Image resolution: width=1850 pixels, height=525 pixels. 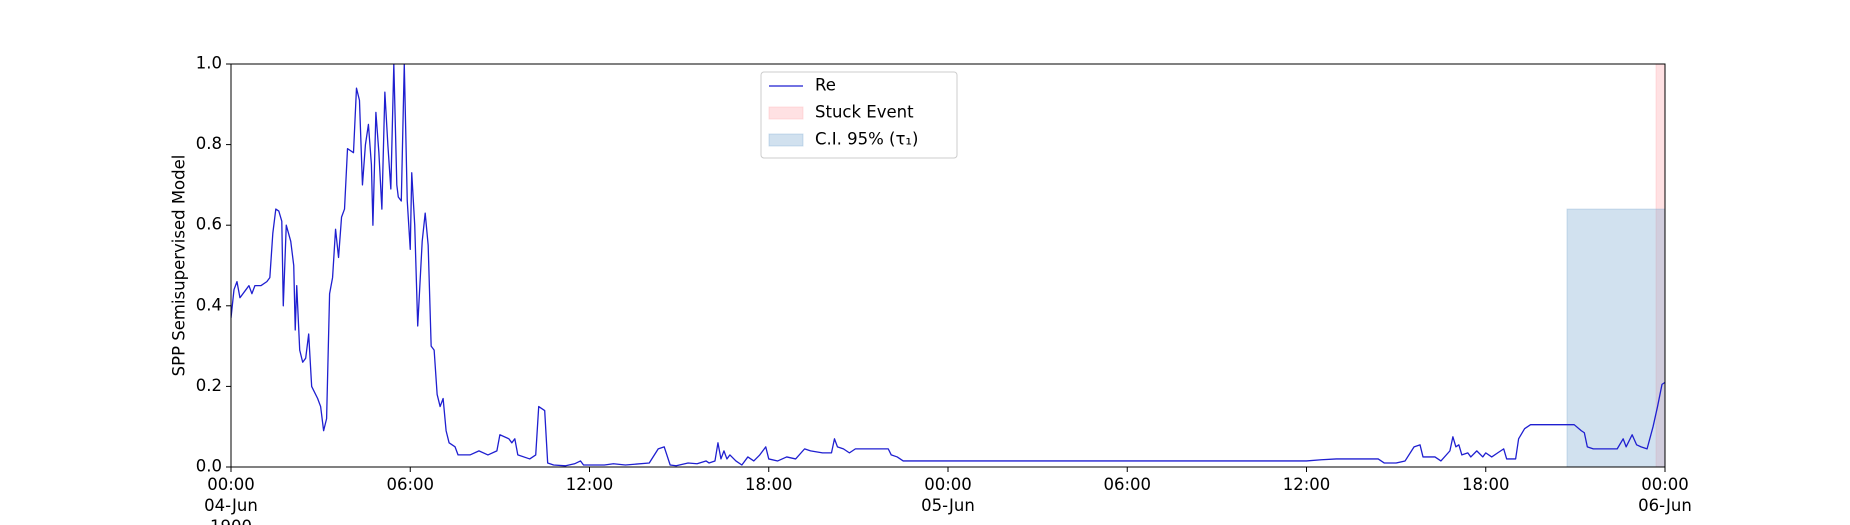 I want to click on y-tick-label: 0.0, so click(x=209, y=466).